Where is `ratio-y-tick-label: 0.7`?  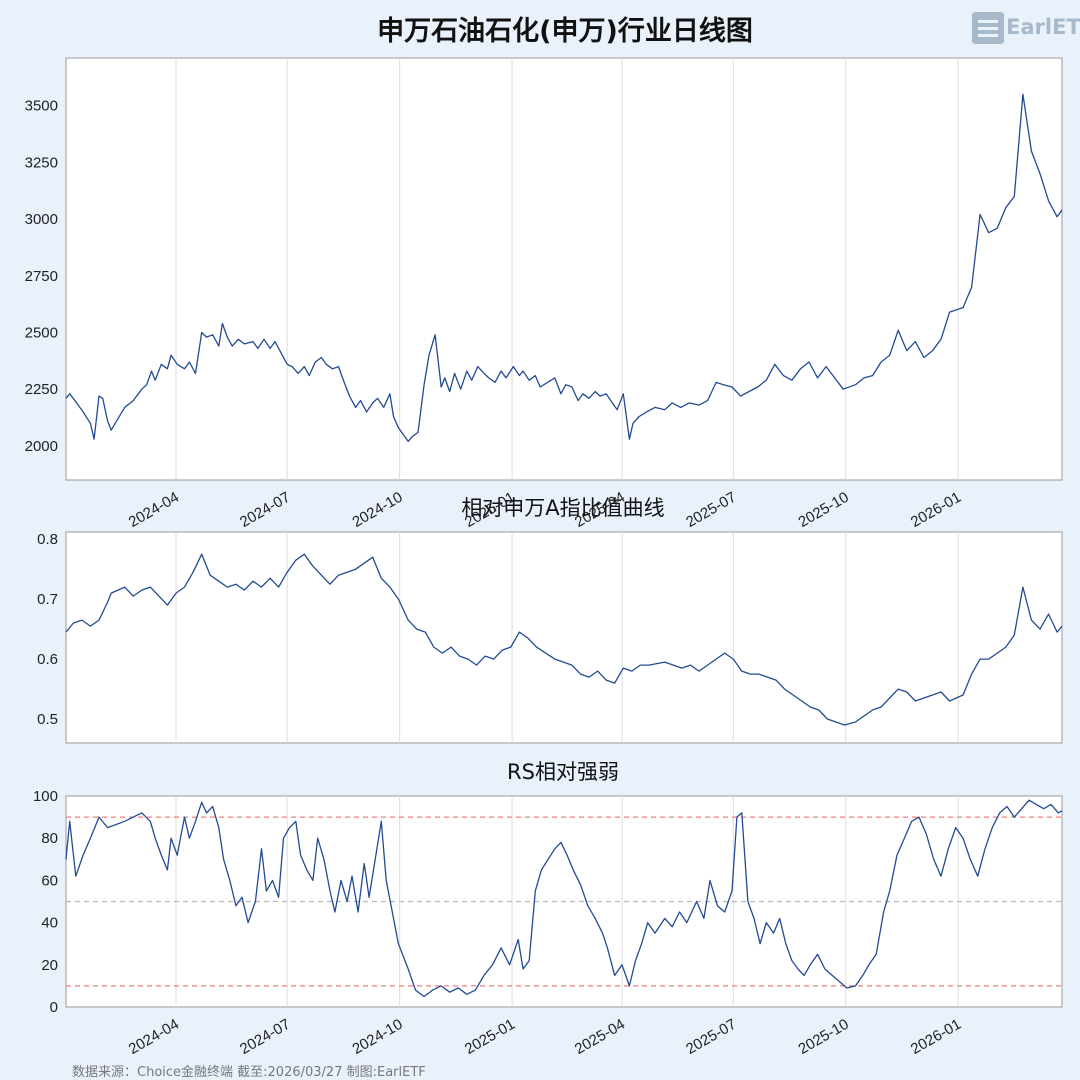
ratio-y-tick-label: 0.7 is located at coordinates (47, 599).